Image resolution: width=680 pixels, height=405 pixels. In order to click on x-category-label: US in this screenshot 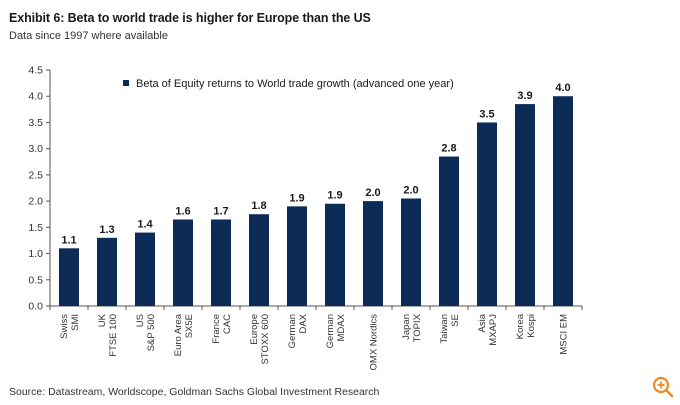, I will do `click(140, 320)`.